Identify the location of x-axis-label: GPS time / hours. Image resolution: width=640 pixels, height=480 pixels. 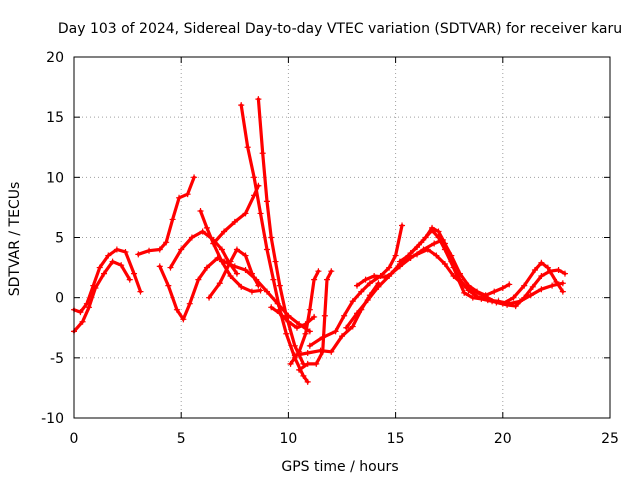
(339, 467).